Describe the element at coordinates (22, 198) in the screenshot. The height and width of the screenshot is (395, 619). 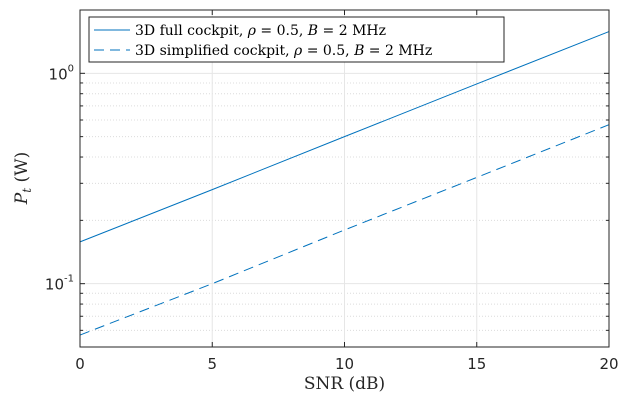
I see `y-axis-label-symbol: P` at that location.